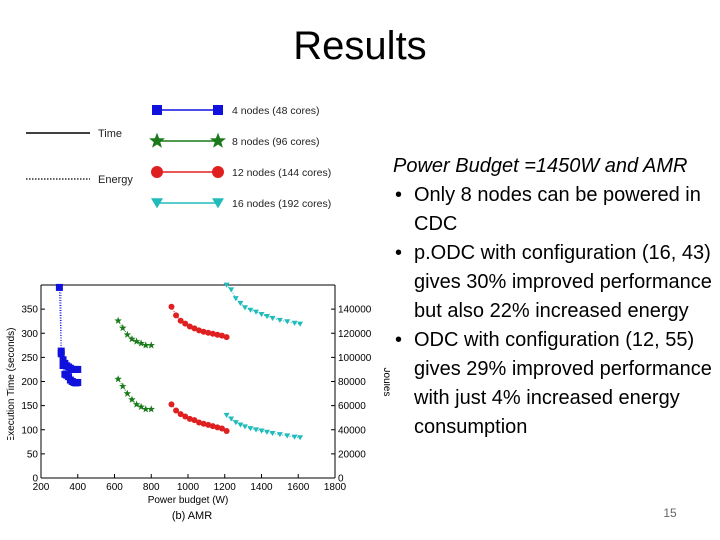 The width and height of the screenshot is (720, 540). Describe the element at coordinates (29, 310) in the screenshot. I see `y-tick-label: 350` at that location.